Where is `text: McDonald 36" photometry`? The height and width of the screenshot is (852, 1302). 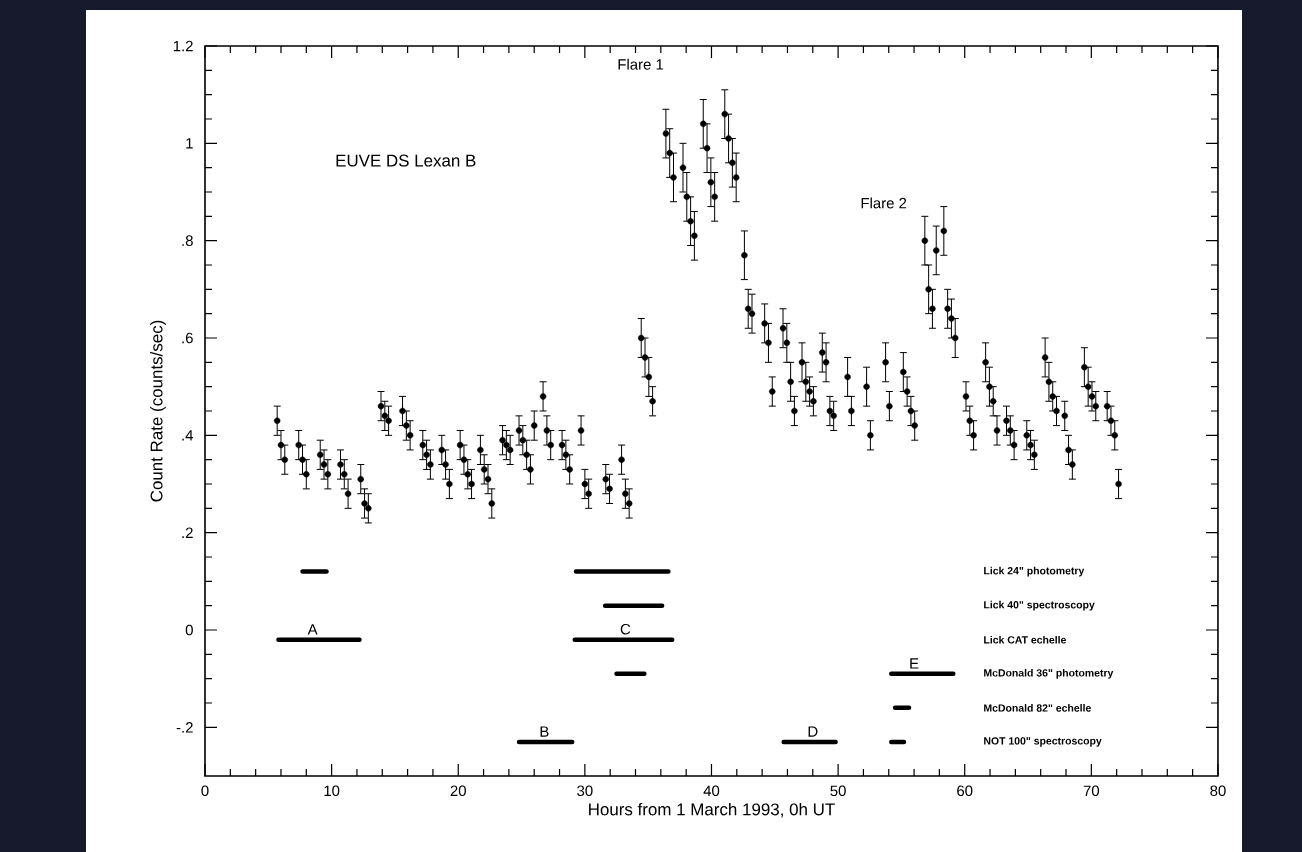
text: McDonald 36" photometry is located at coordinates (1049, 673).